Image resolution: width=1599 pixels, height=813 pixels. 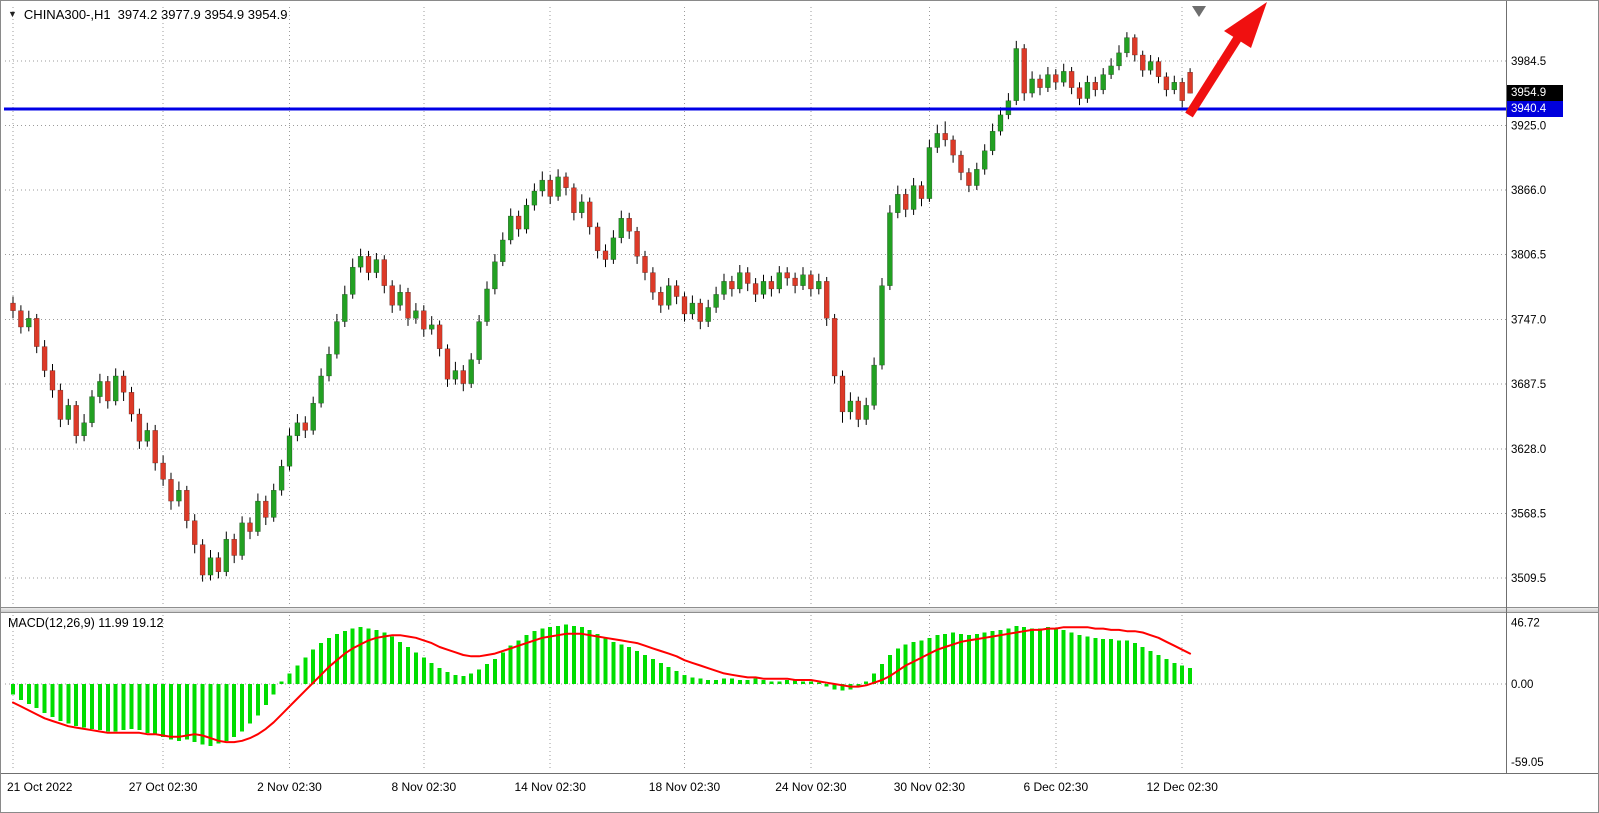 What do you see at coordinates (1535, 93) in the screenshot?
I see `current-price-badge: 3954.9` at bounding box center [1535, 93].